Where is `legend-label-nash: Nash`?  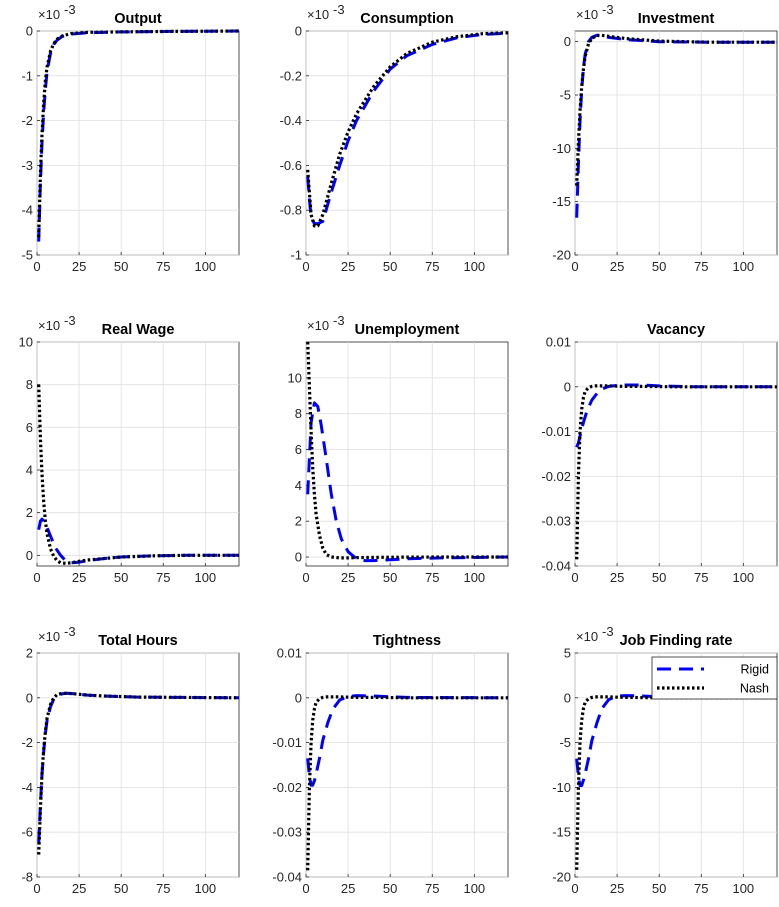
legend-label-nash: Nash is located at coordinates (754, 689).